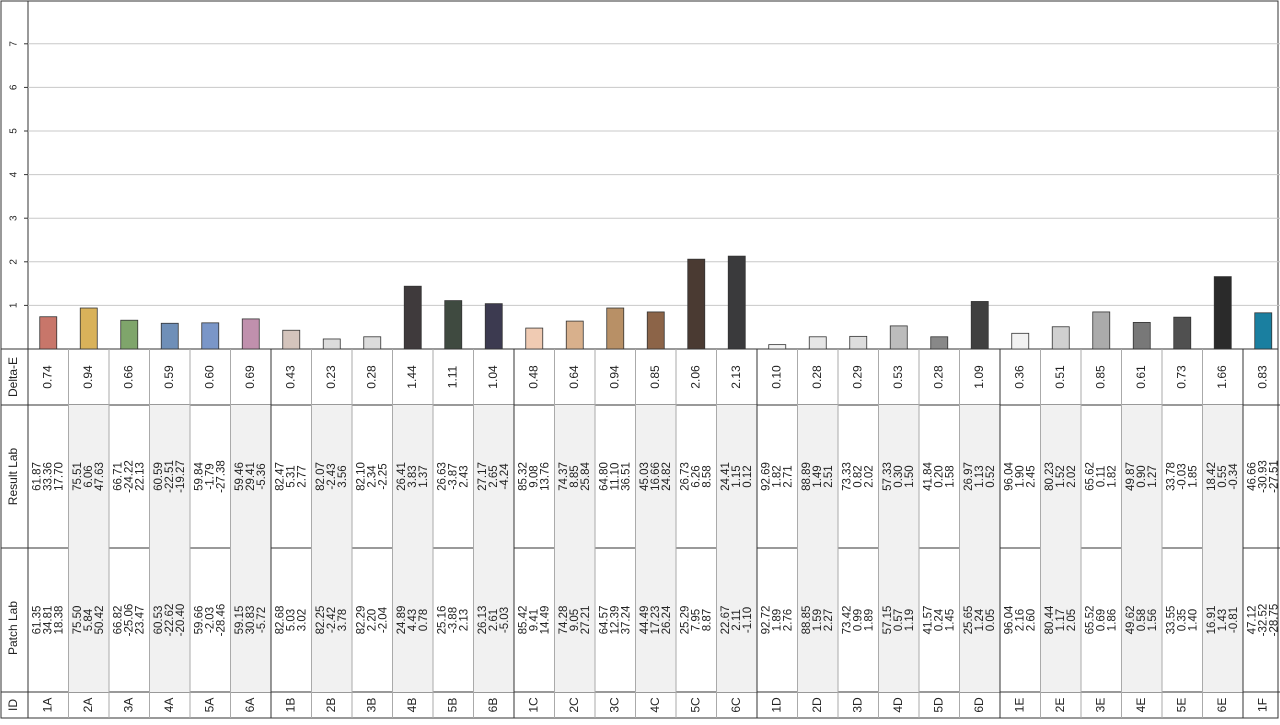 Image resolution: width=1280 pixels, height=725 pixels. What do you see at coordinates (614, 705) in the screenshot?
I see `patch-id-label: 3C` at bounding box center [614, 705].